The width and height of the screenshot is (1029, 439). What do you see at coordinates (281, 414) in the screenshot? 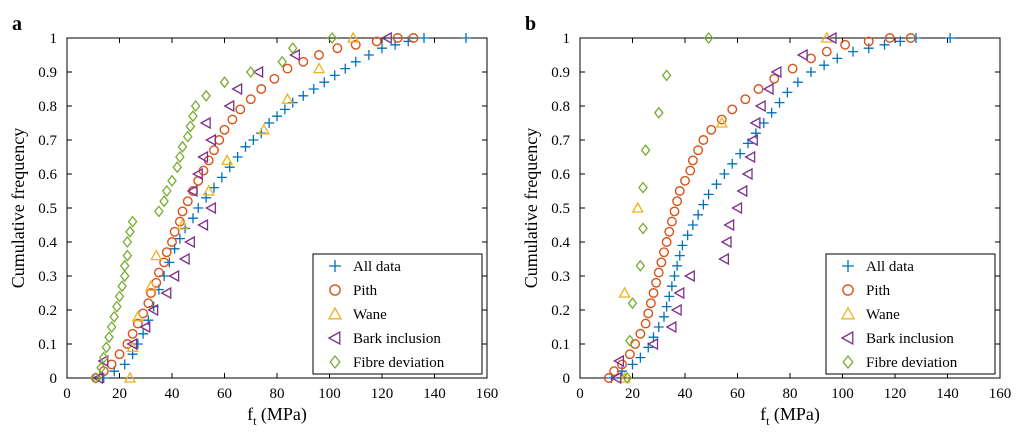
I see `x-axis-label-unit: (MPa)` at bounding box center [281, 414].